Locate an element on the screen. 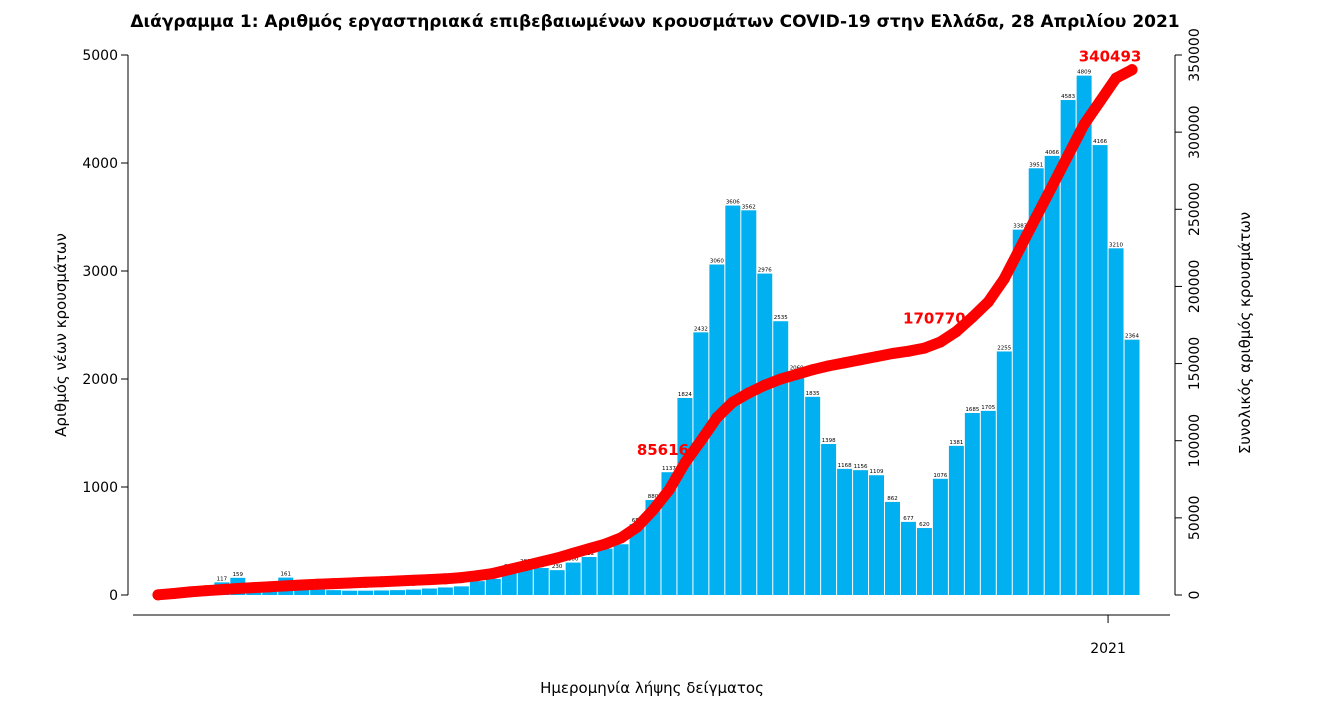 The width and height of the screenshot is (1340, 710). bar-value-label: 2255 is located at coordinates (1004, 348).